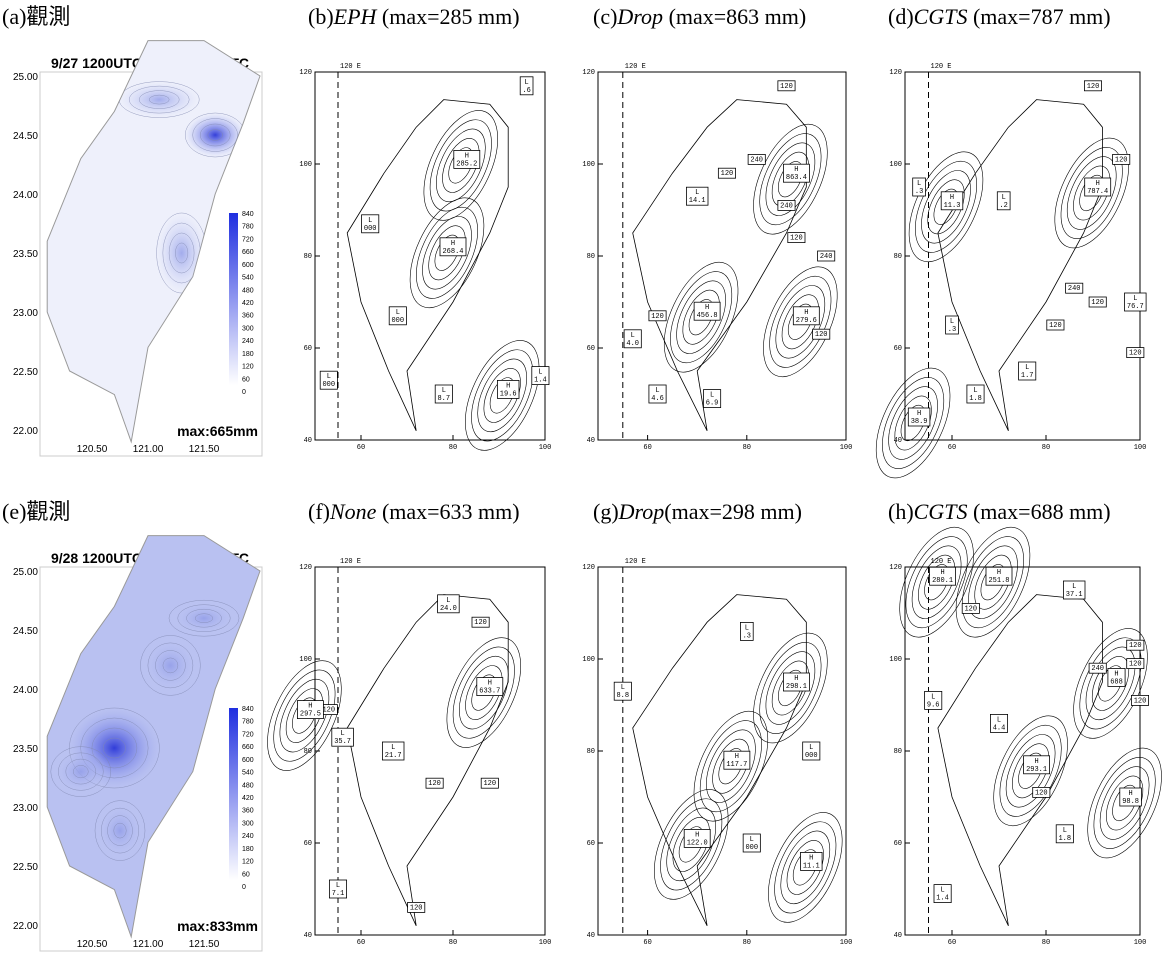  Describe the element at coordinates (248, 836) in the screenshot. I see `colorbar-label: 240` at that location.